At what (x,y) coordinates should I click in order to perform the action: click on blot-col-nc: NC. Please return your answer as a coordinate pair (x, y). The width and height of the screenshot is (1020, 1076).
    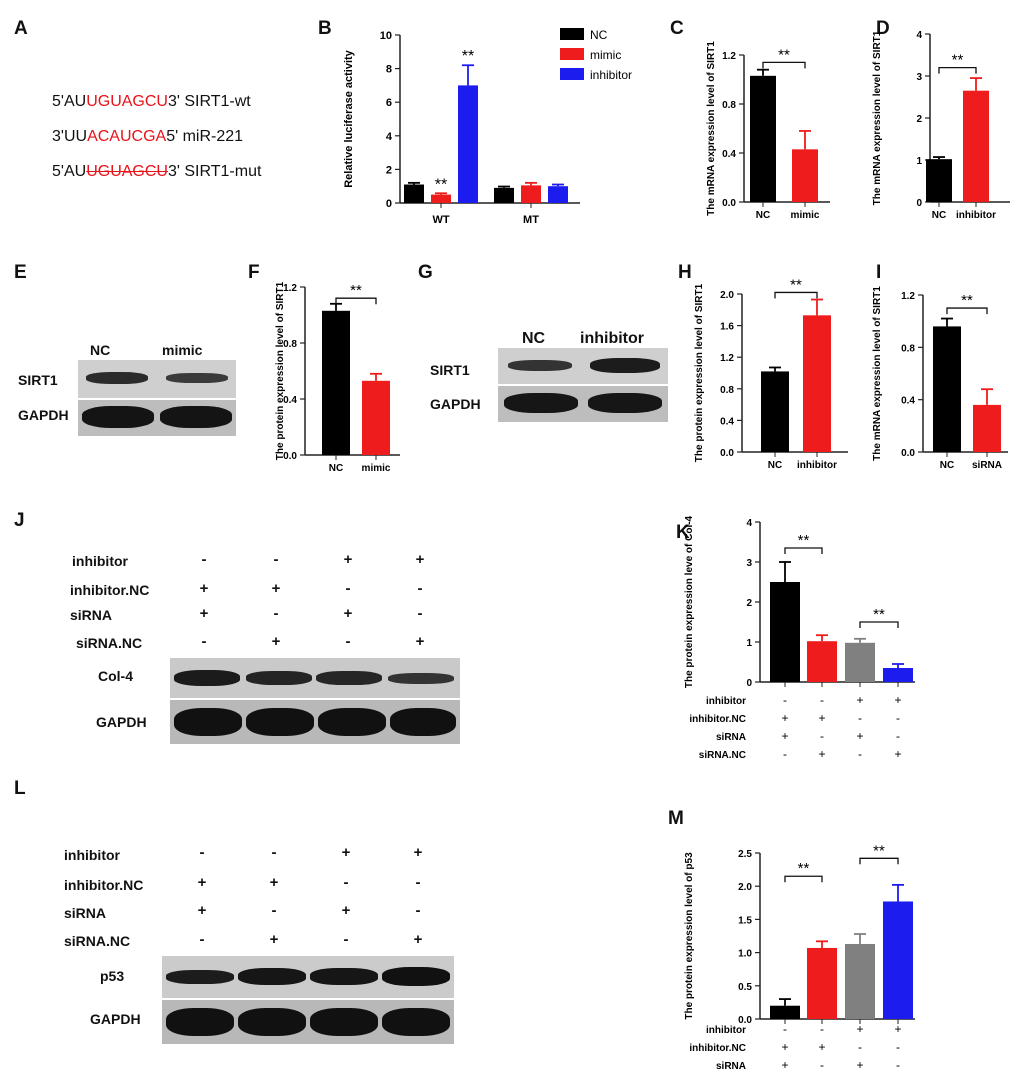
    Looking at the image, I should click on (100, 350).